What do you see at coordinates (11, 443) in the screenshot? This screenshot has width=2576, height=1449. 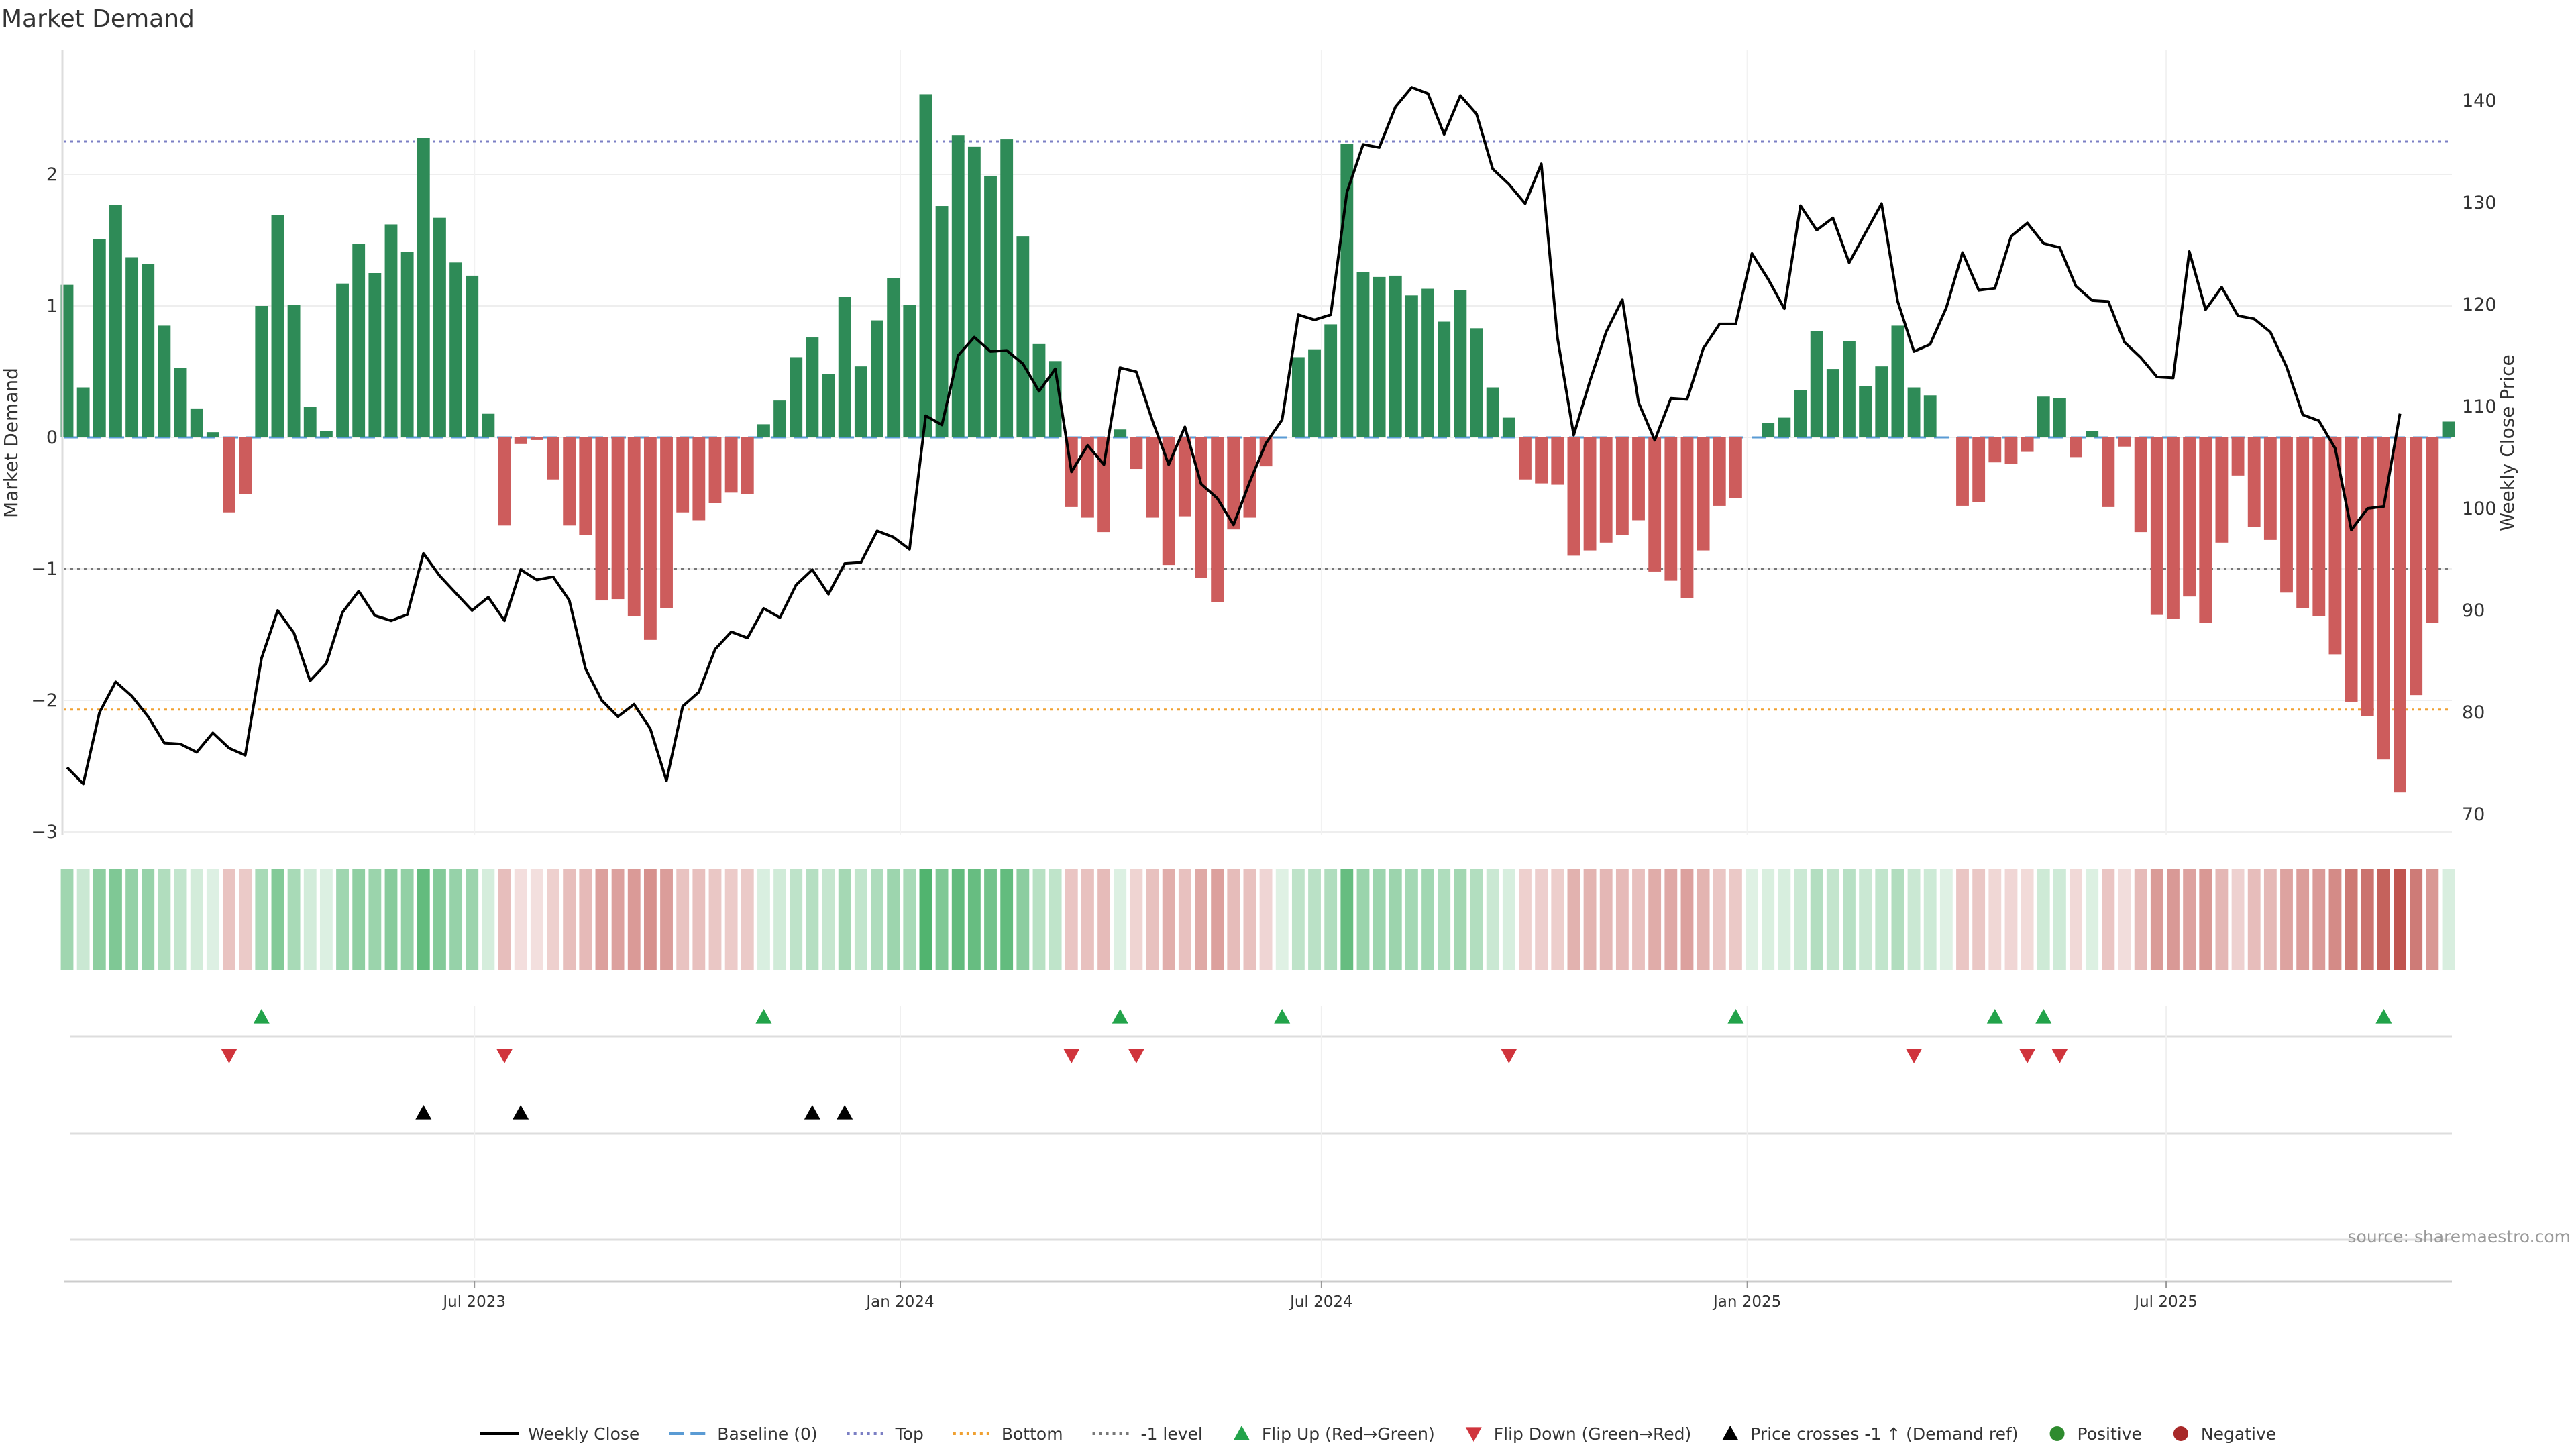 I see `y-axis-label: Market Demand` at bounding box center [11, 443].